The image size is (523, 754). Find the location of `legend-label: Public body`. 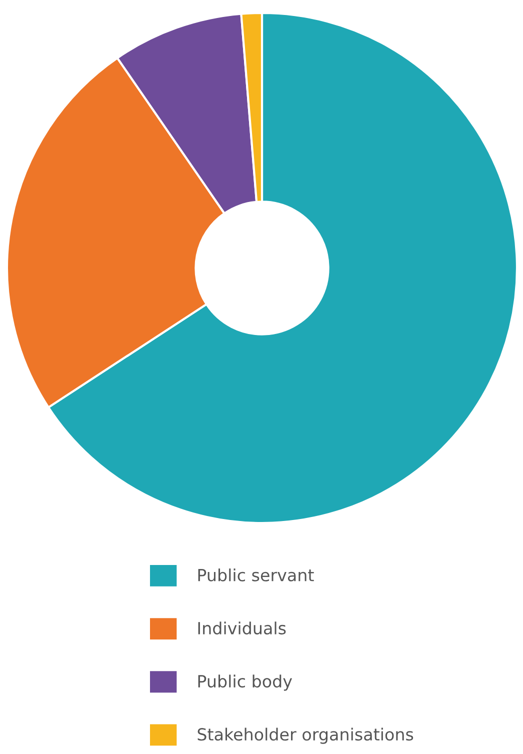

legend-label: Public body is located at coordinates (245, 682).